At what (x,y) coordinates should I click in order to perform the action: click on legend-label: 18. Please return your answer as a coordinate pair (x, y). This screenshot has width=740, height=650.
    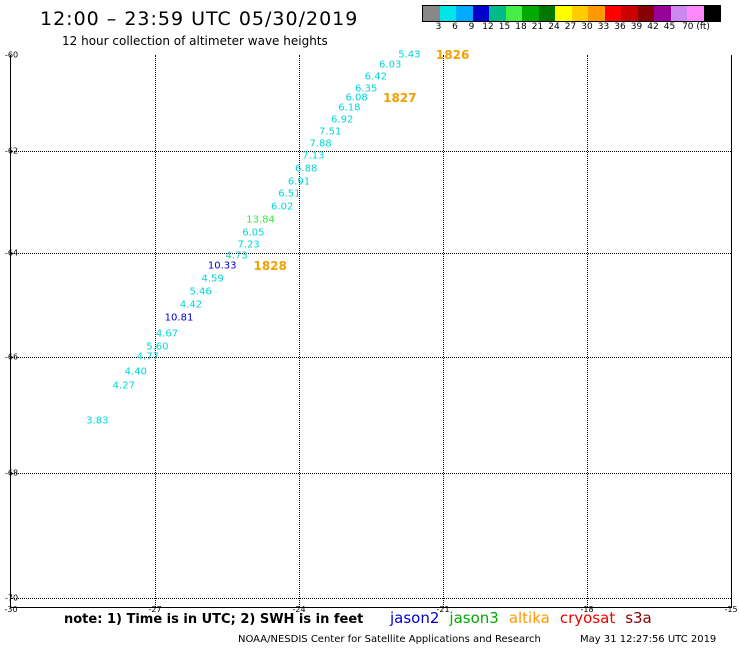
    Looking at the image, I should click on (521, 27).